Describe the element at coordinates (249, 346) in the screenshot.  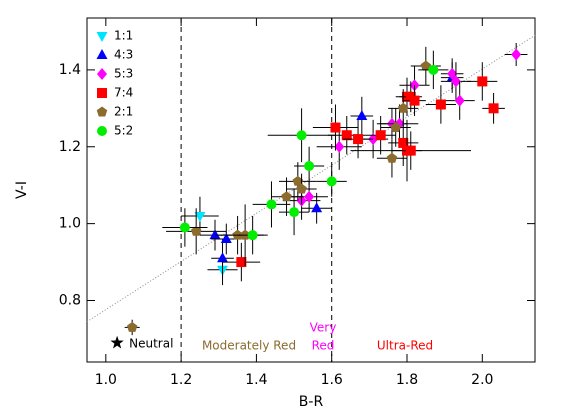
I see `region-label: Moderately Red` at that location.